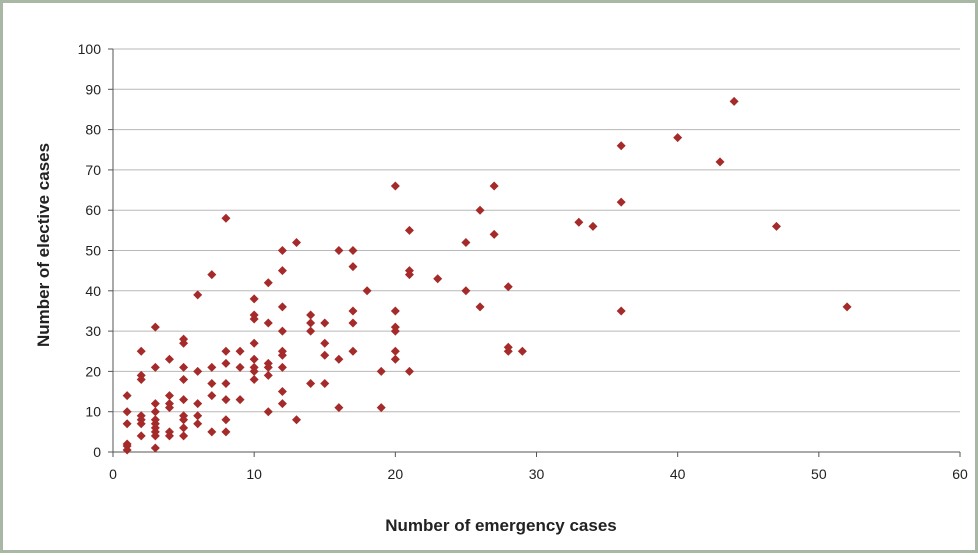 This screenshot has width=978, height=556. I want to click on y-tick-label: 100, so click(90, 49).